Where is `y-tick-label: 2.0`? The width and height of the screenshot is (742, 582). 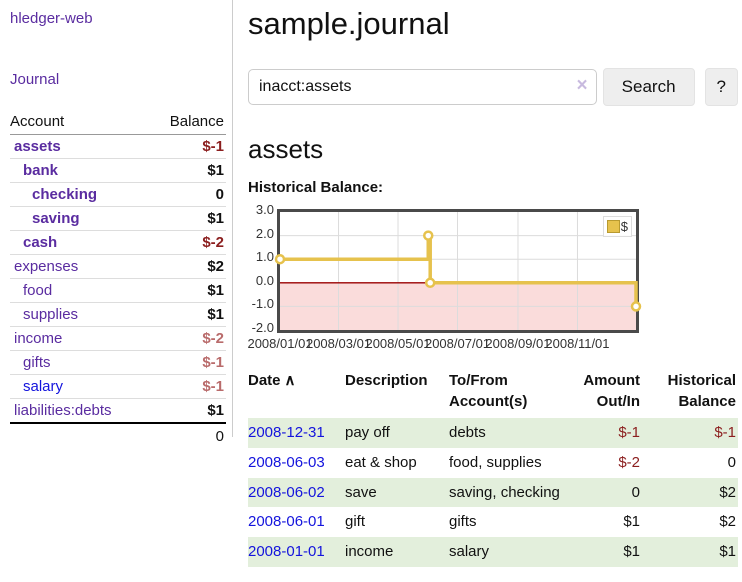 y-tick-label: 2.0 is located at coordinates (264, 233).